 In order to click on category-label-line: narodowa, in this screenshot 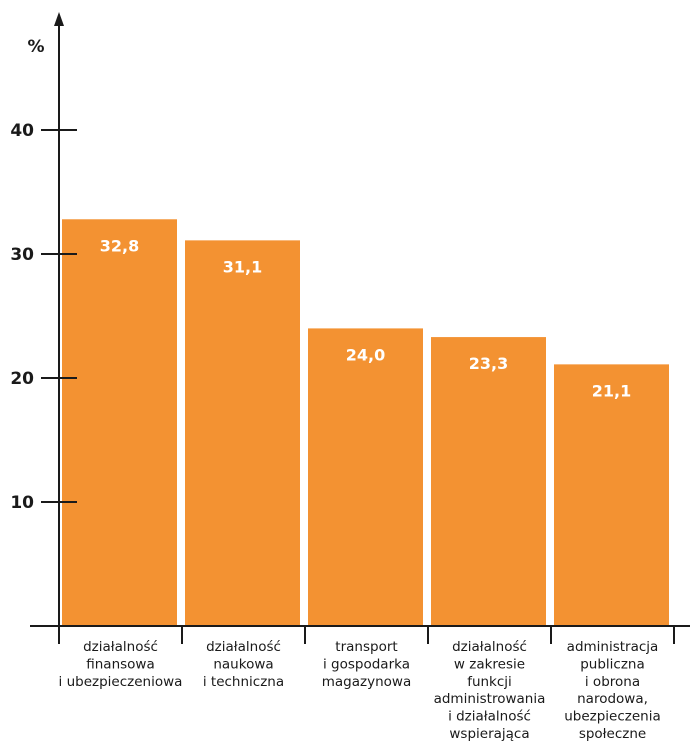, I will do `click(612, 699)`.